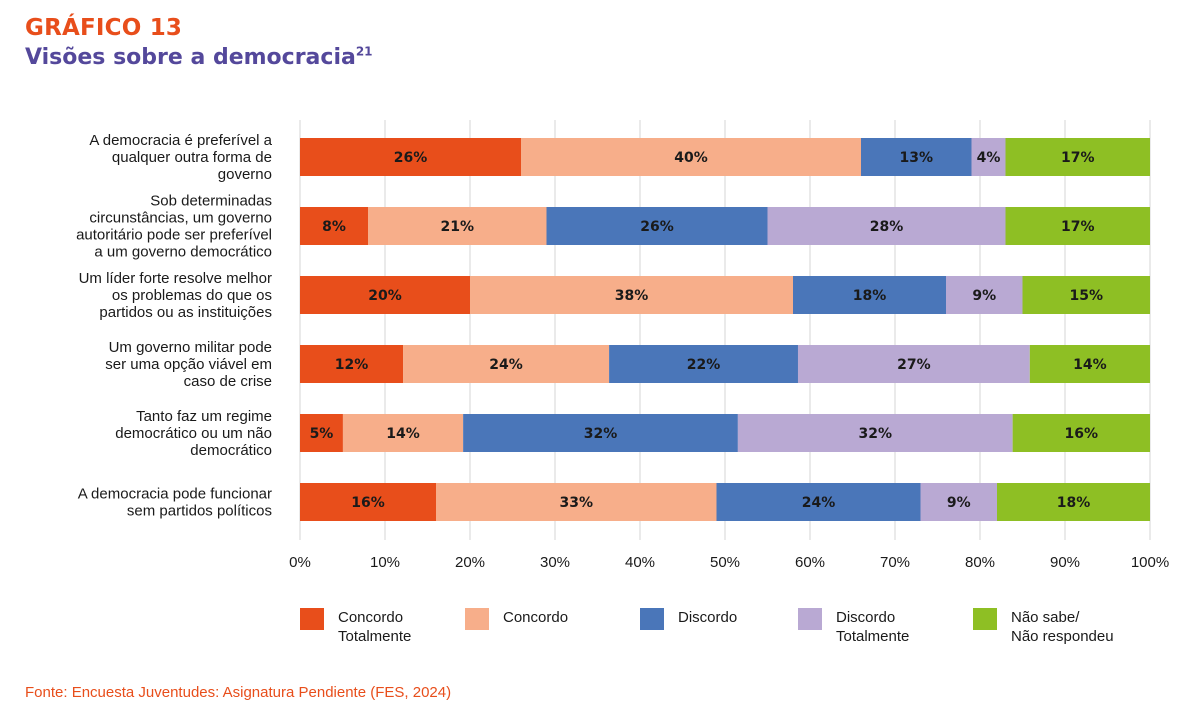  What do you see at coordinates (375, 627) in the screenshot?
I see `legend-label: Concordo Totalmente` at bounding box center [375, 627].